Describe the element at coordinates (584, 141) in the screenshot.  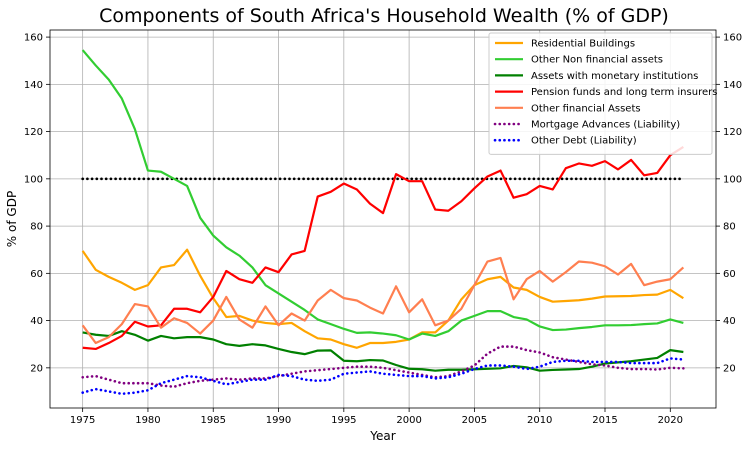
I see `legend-label: Other Debt (Liability)` at that location.